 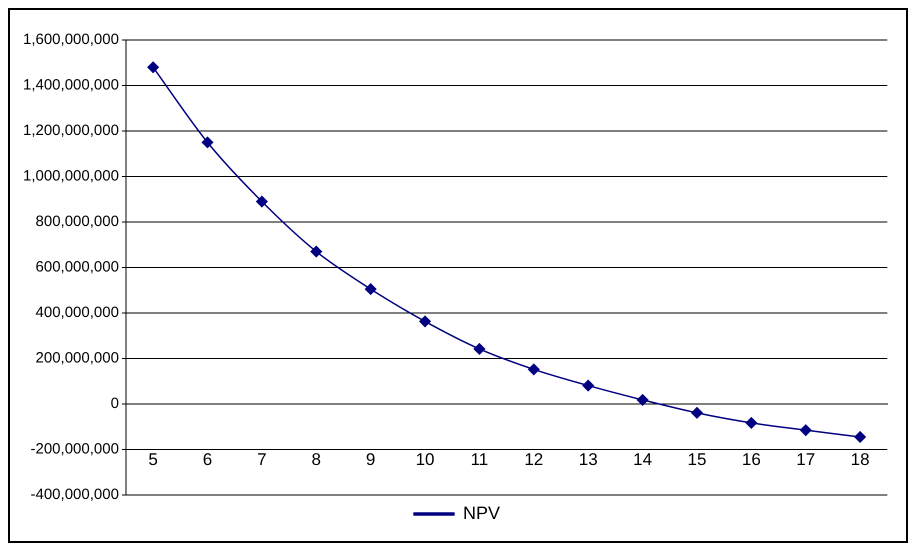 What do you see at coordinates (70, 131) in the screenshot?
I see `y-tick-label: 1,200,000,000` at bounding box center [70, 131].